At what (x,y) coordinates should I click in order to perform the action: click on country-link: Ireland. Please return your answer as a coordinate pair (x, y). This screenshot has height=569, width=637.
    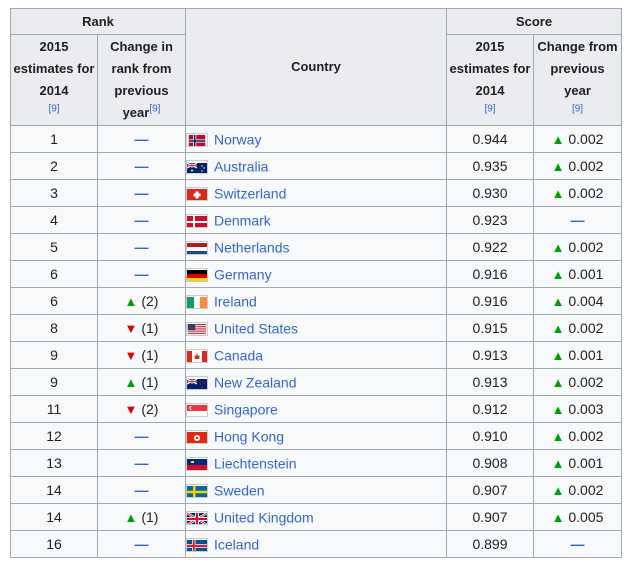
    Looking at the image, I should click on (235, 301).